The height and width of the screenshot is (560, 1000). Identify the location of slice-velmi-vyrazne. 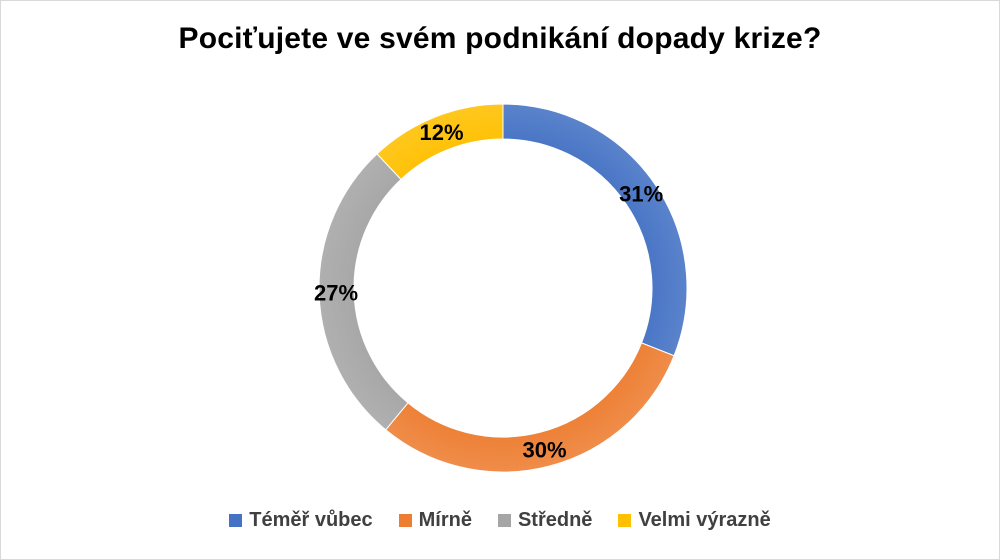
(440, 142).